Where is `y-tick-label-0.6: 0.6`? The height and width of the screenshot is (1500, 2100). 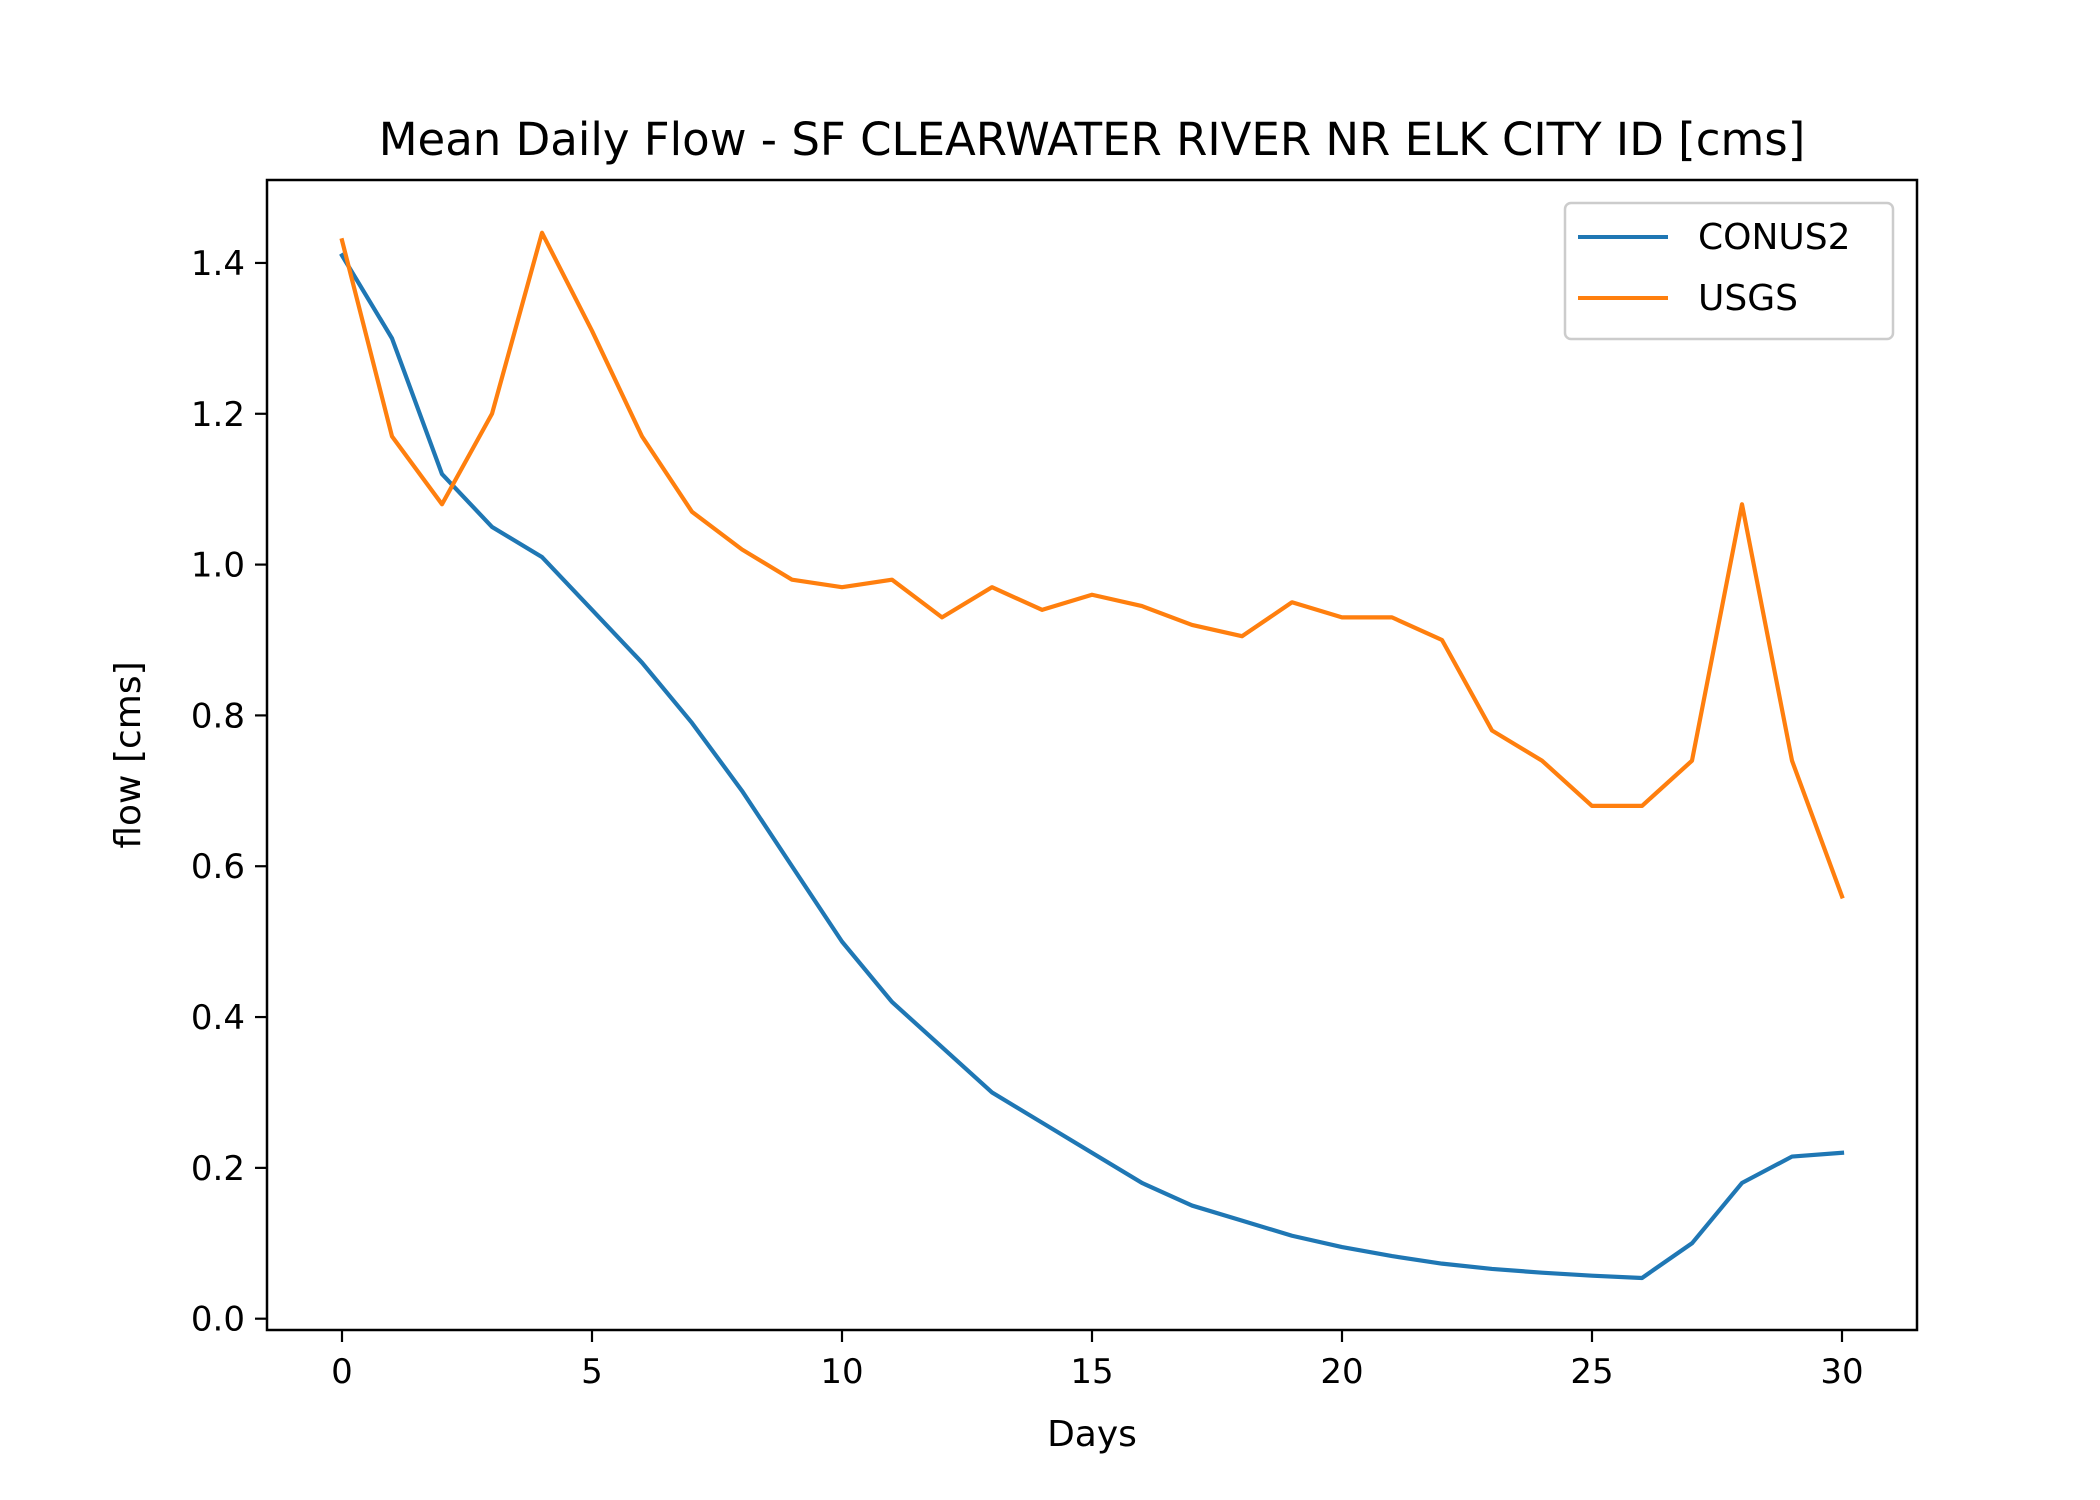 y-tick-label-0.6: 0.6 is located at coordinates (218, 867).